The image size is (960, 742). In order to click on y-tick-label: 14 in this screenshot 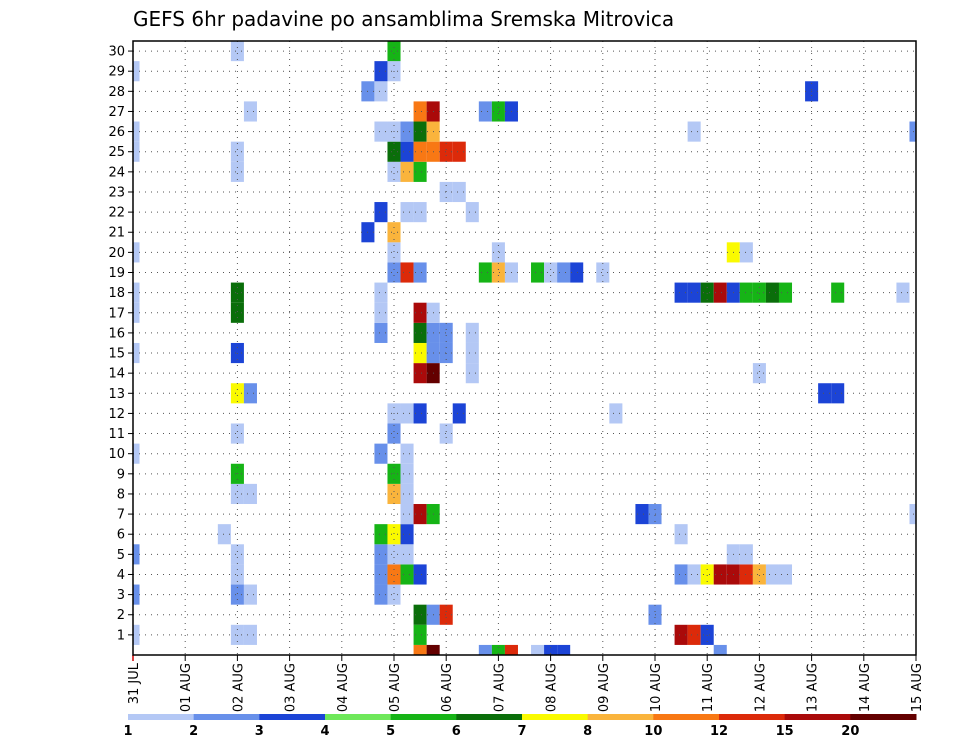, I will do `click(116, 374)`.